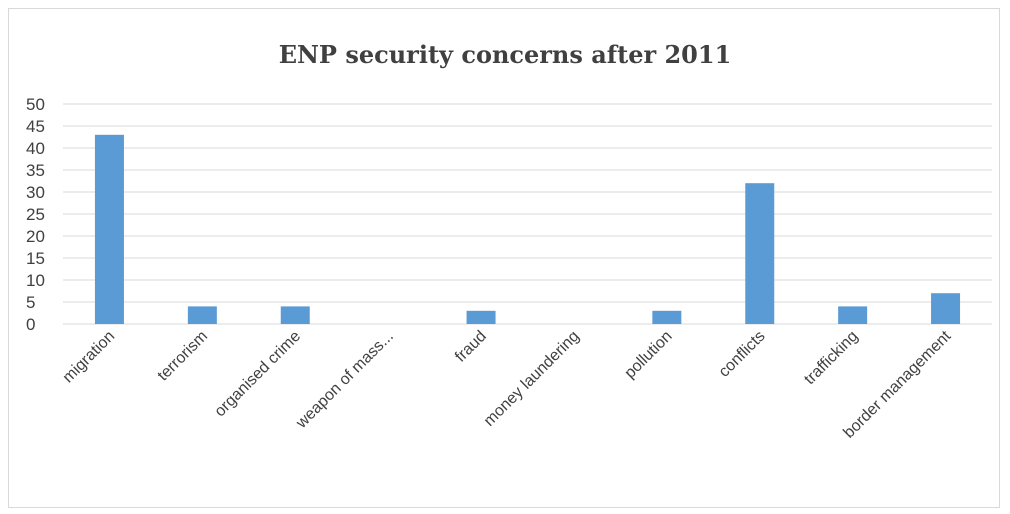  Describe the element at coordinates (35, 258) in the screenshot. I see `y-tick-label: 15` at that location.